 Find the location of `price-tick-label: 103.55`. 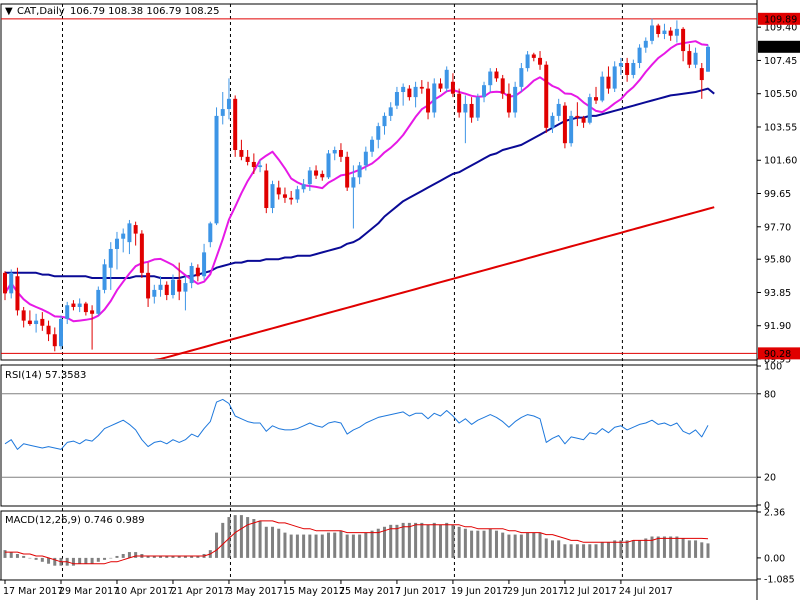

price-tick-label: 103.55 is located at coordinates (780, 127).